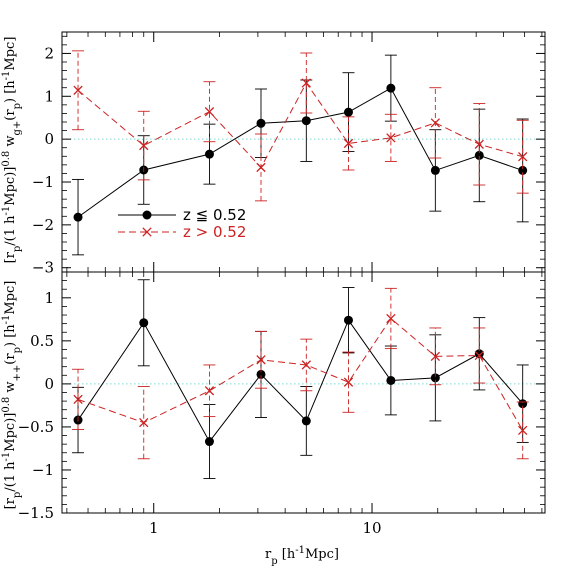 The width and height of the screenshot is (574, 574). I want to click on legend-label: z ≦ 0.52, so click(214, 215).